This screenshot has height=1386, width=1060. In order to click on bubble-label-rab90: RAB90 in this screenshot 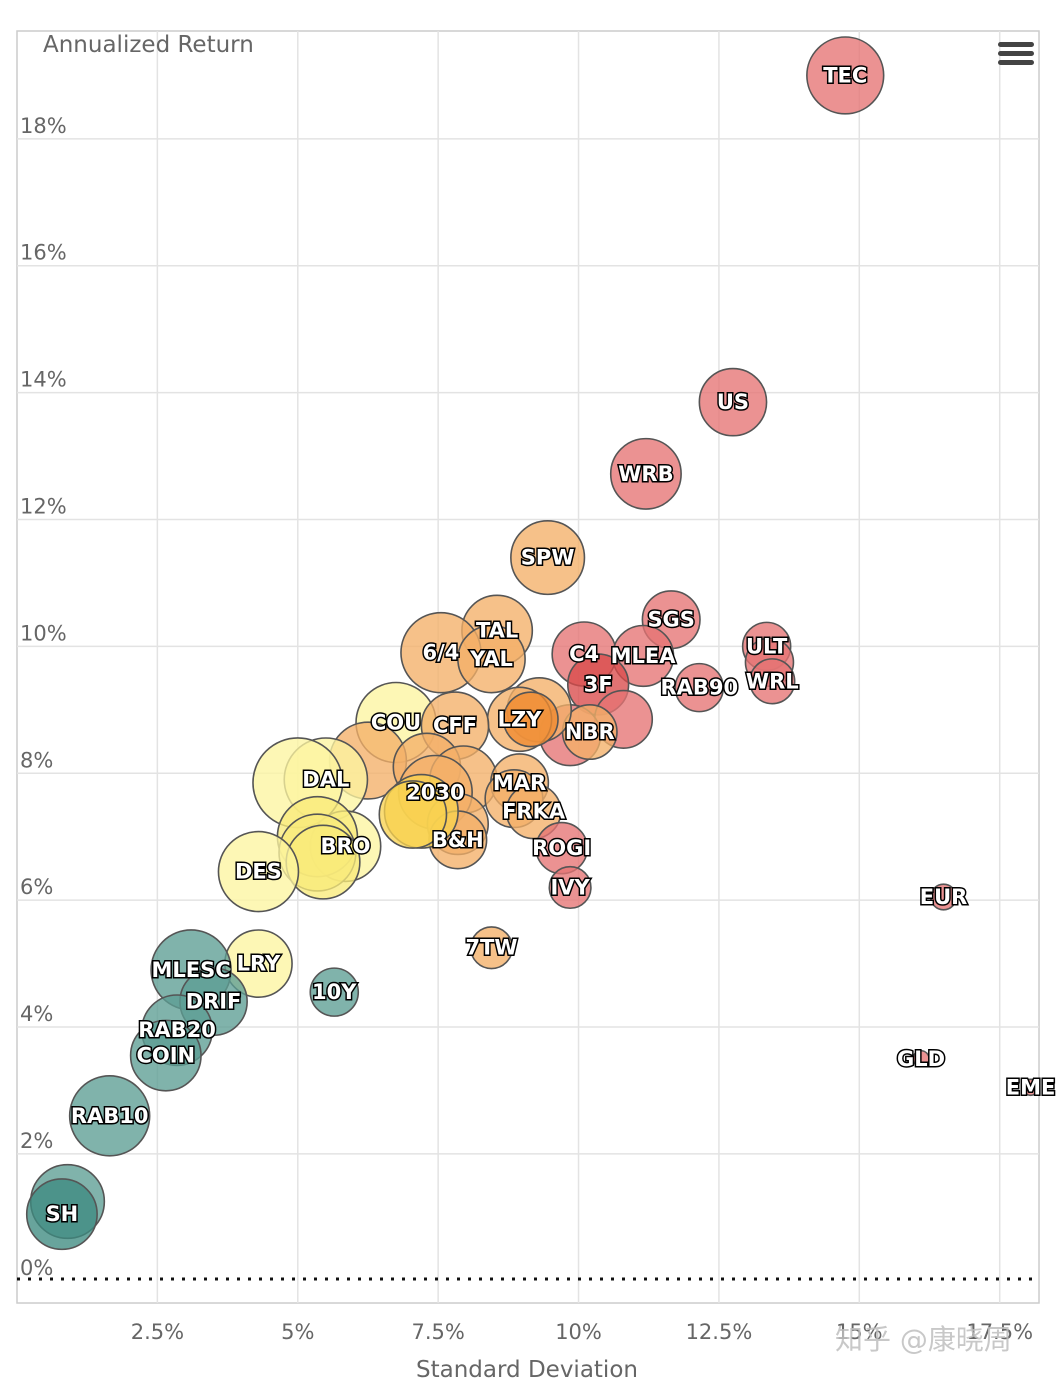, I will do `click(699, 688)`.